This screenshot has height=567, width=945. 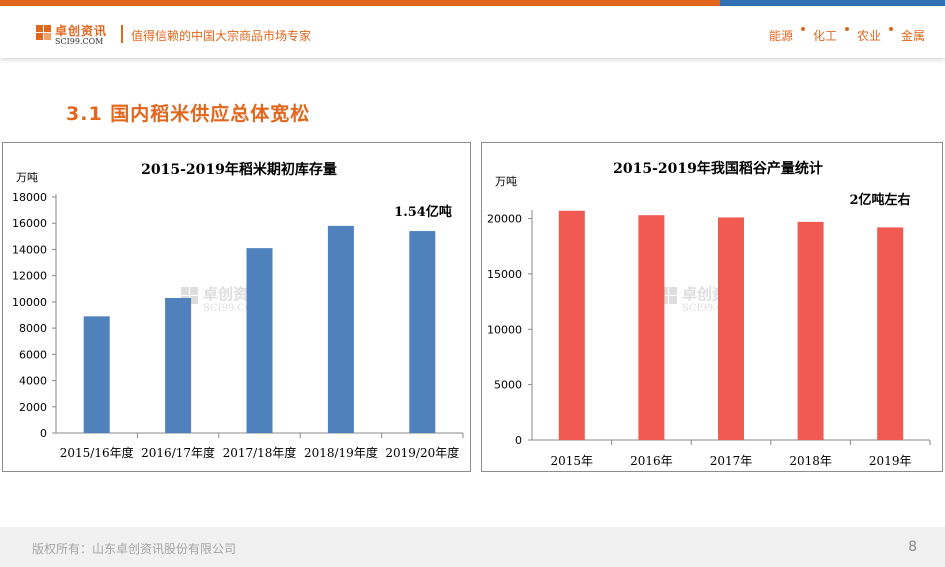 I want to click on chart-title: 2015-2019年稻米期初库存量, so click(x=239, y=169).